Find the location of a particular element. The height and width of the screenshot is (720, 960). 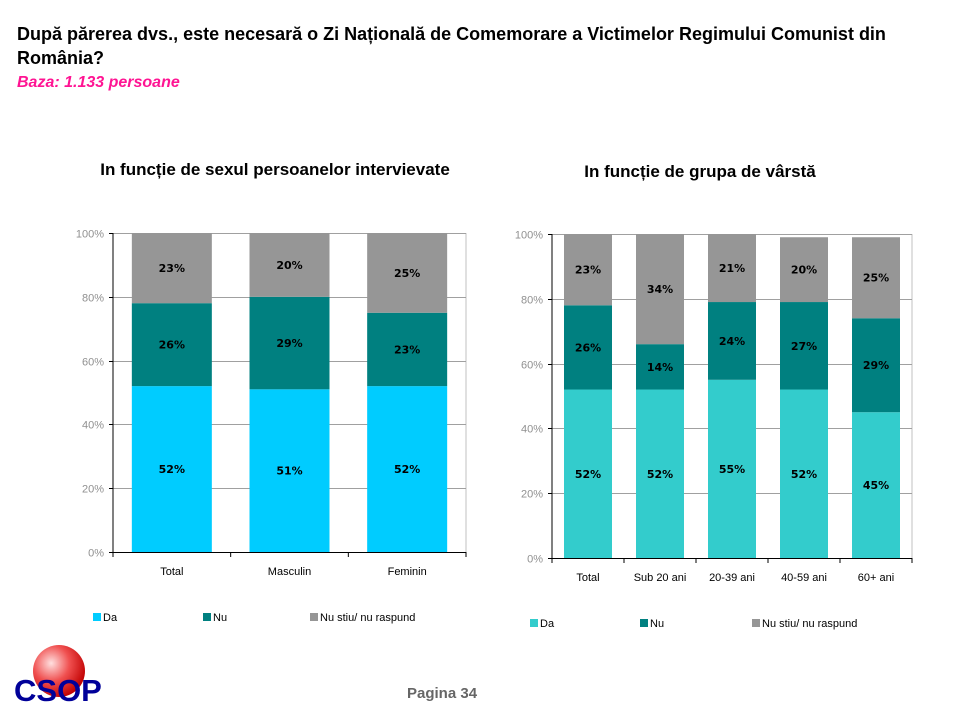

data-label: 51% is located at coordinates (289, 471).